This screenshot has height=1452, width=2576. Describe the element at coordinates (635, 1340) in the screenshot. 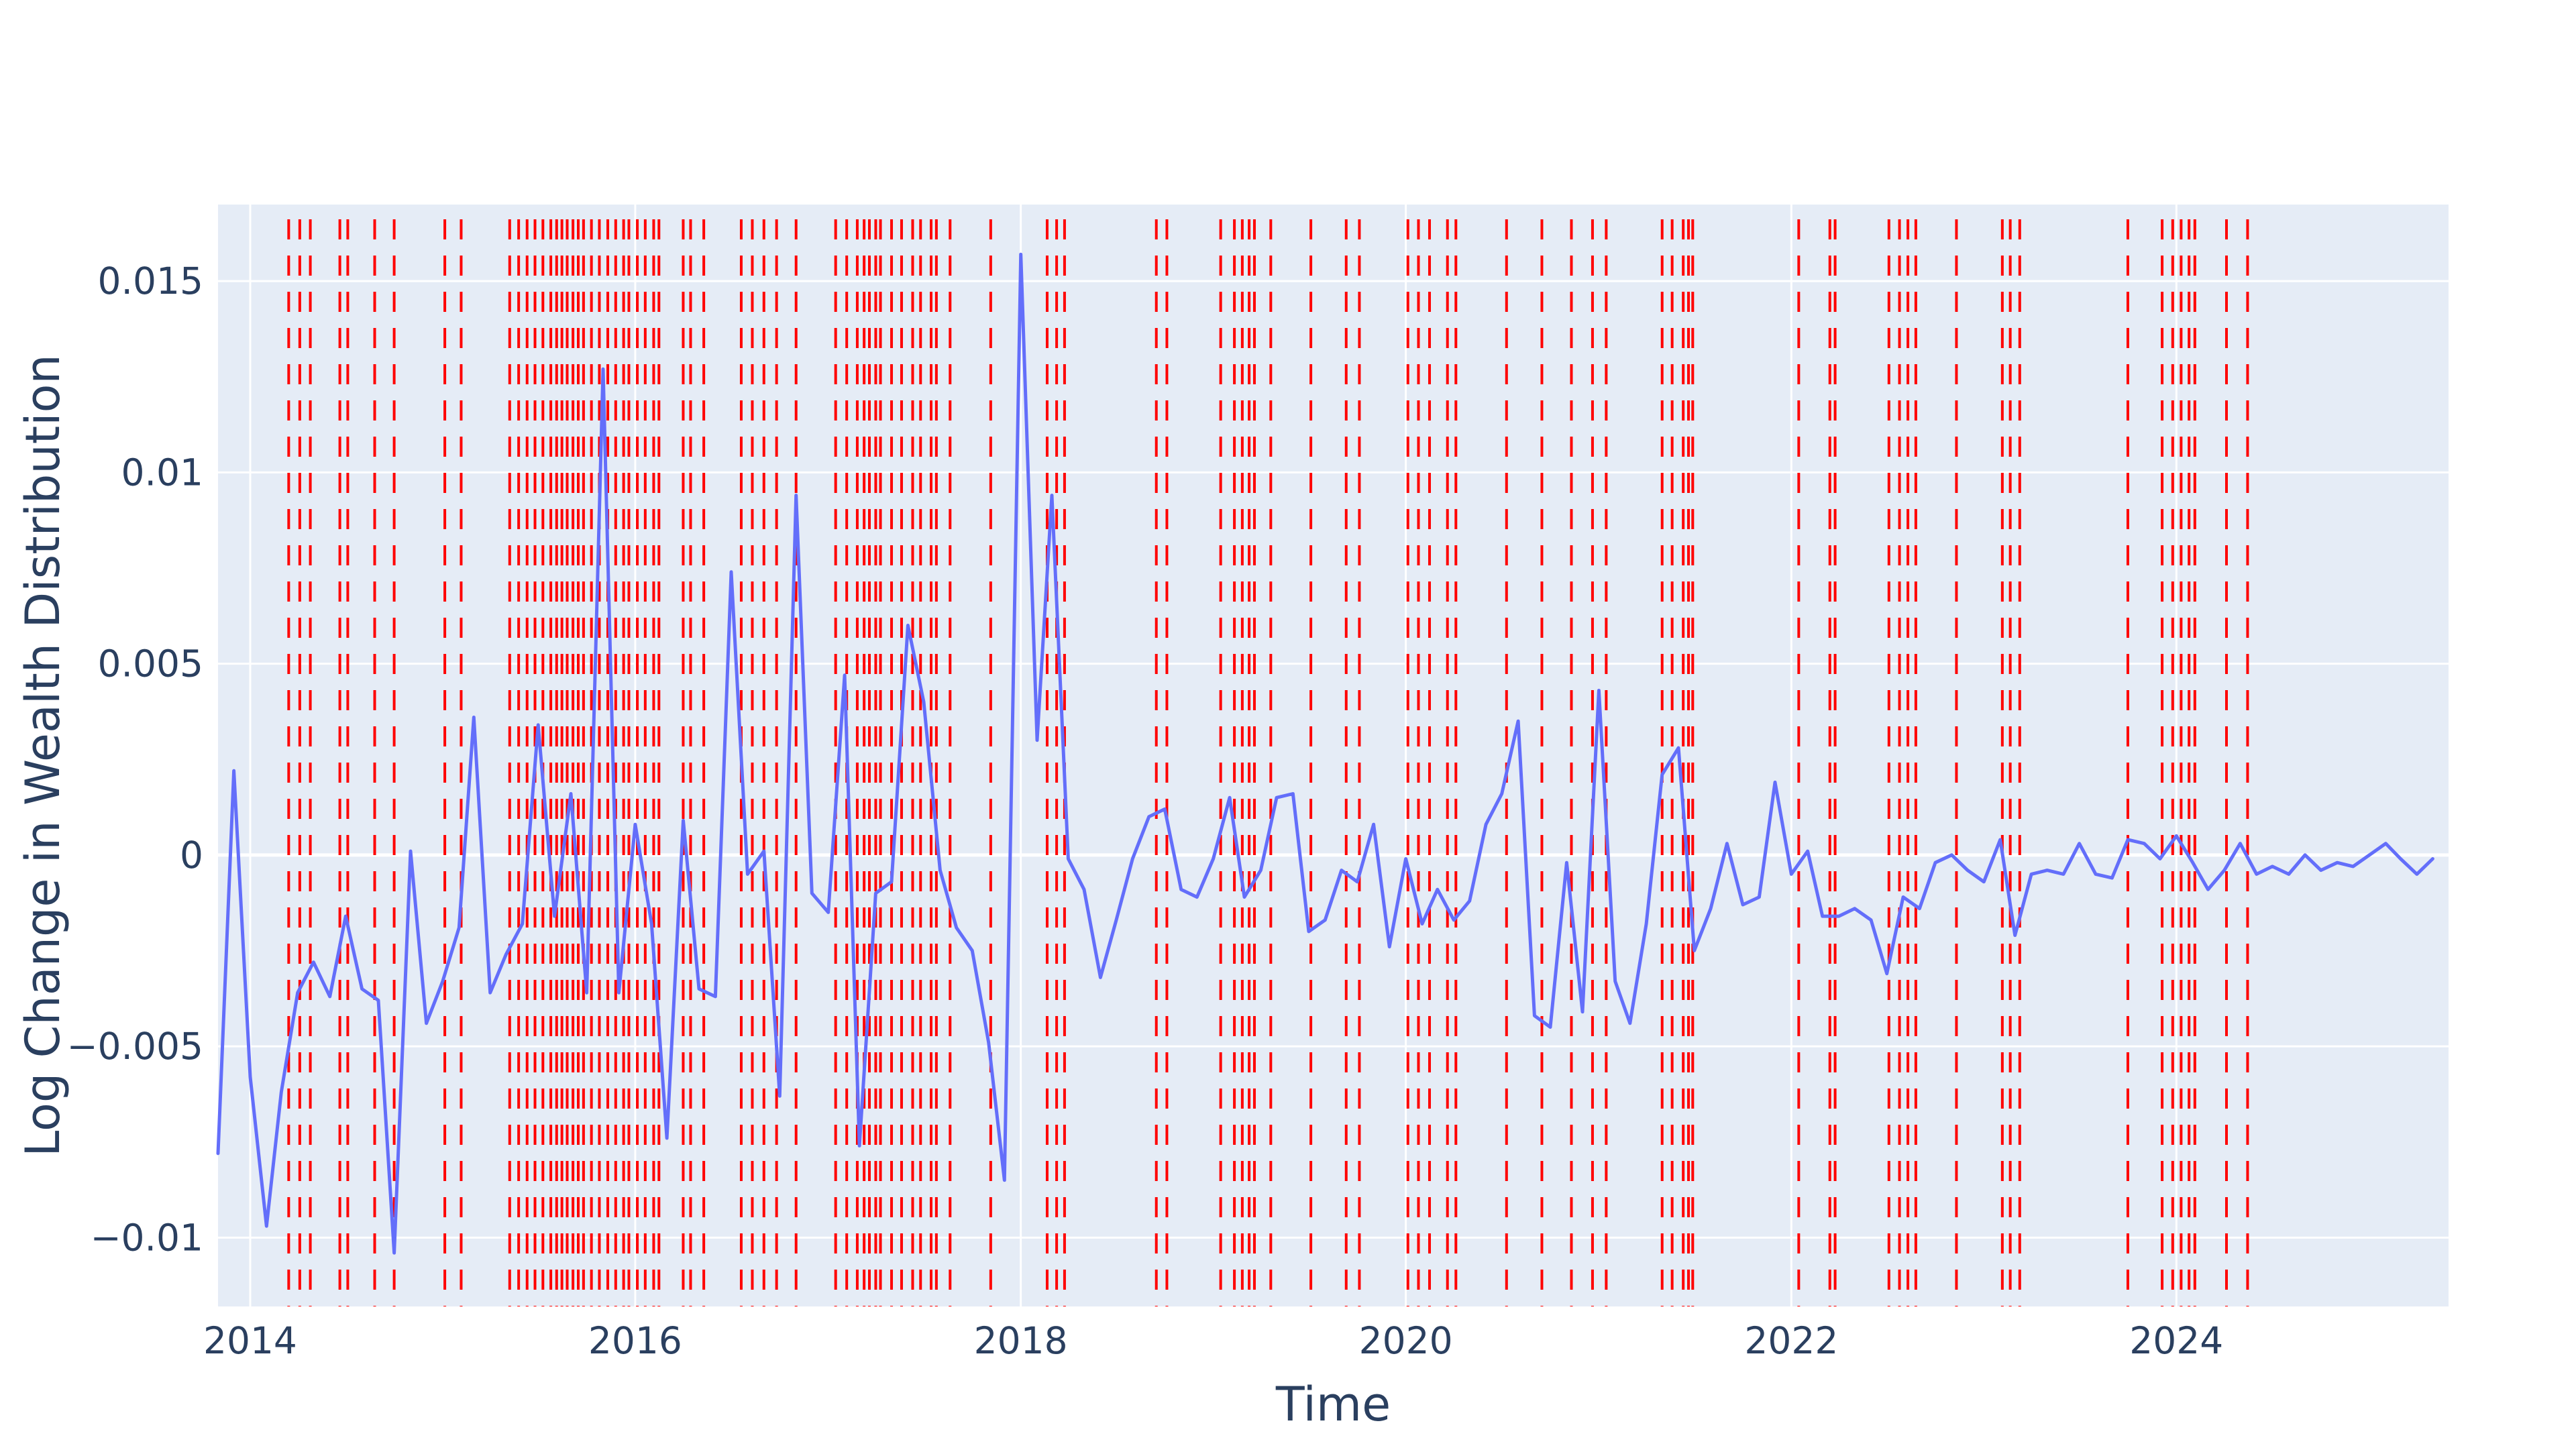

I see `x-tick-label: 2016` at that location.